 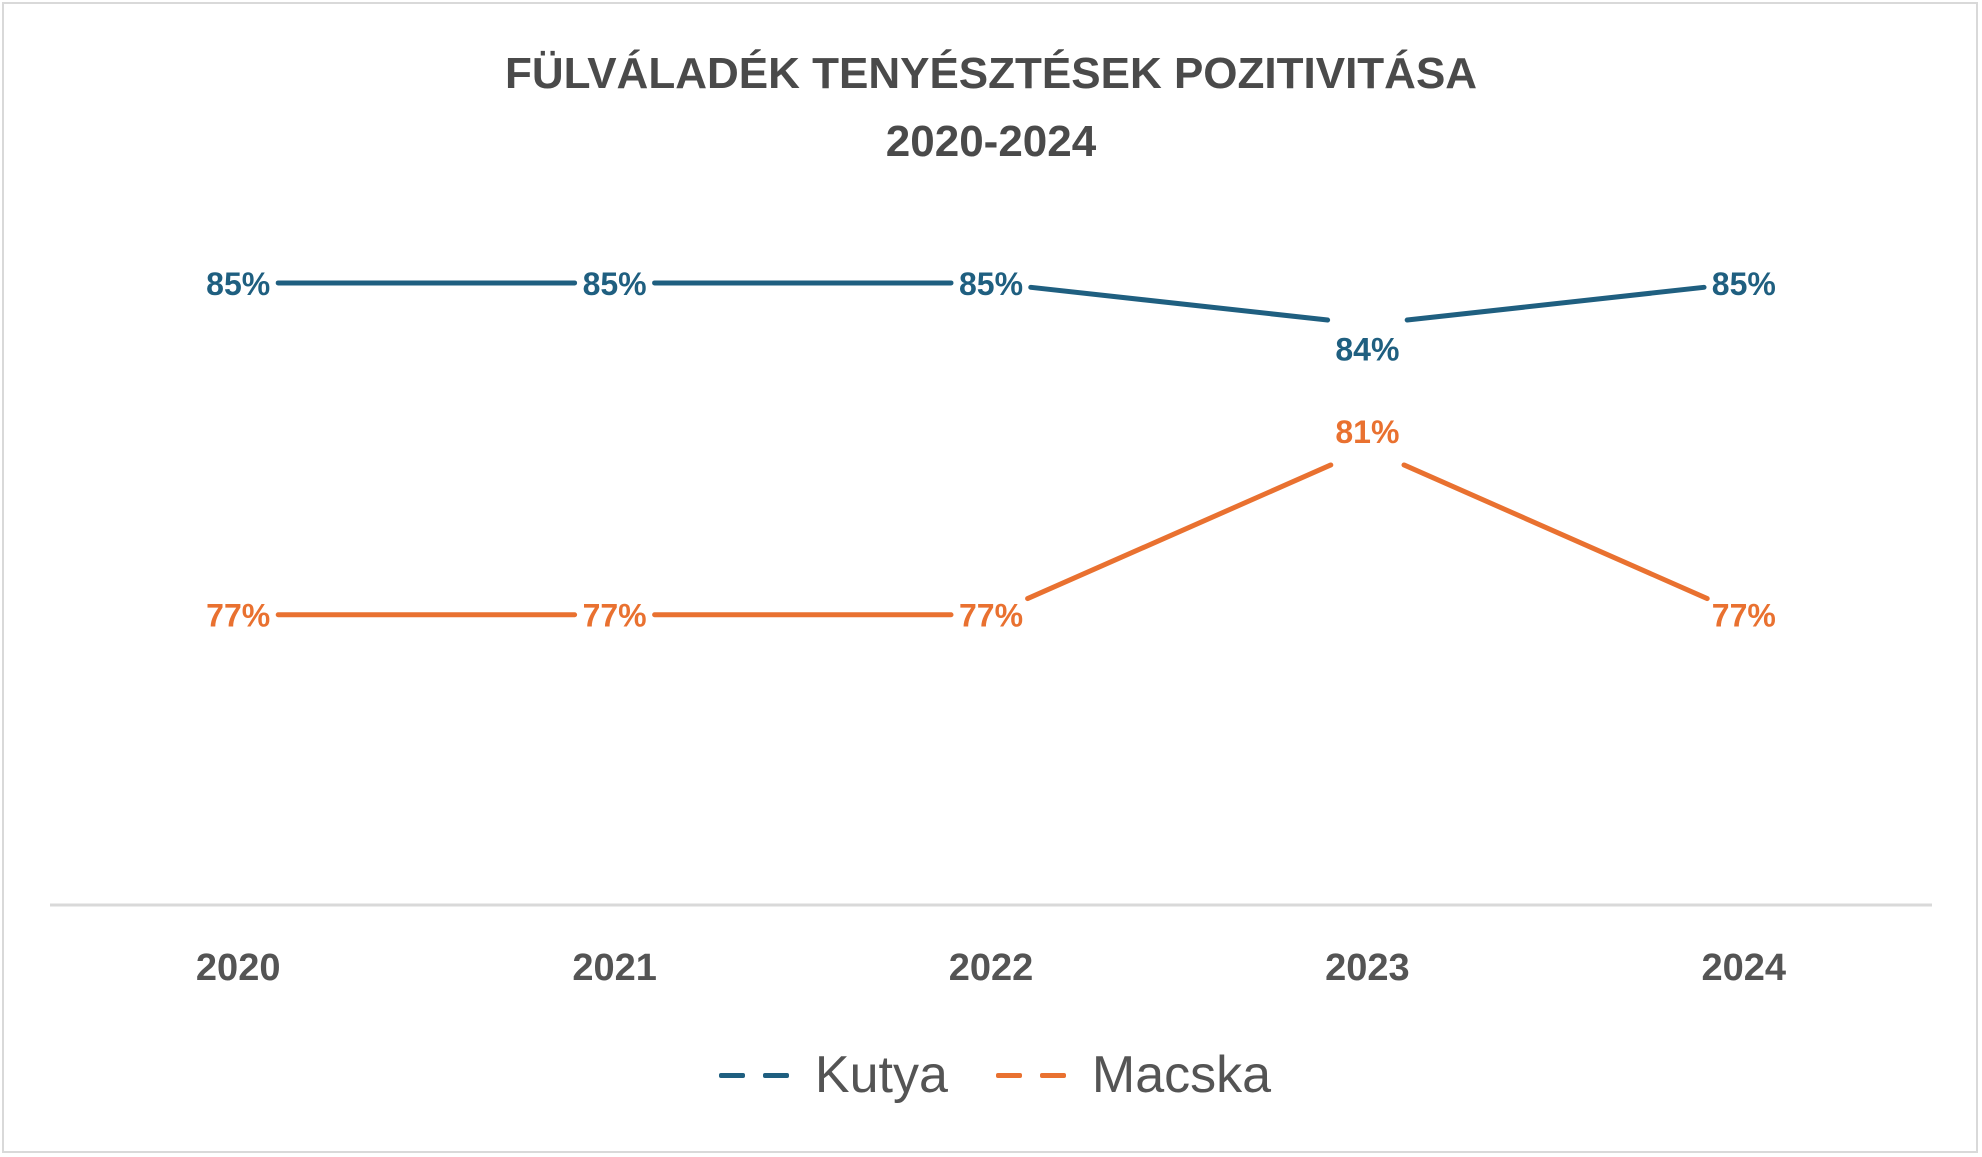 I want to click on chart-title-line-2: 2020-2024, so click(x=991, y=141).